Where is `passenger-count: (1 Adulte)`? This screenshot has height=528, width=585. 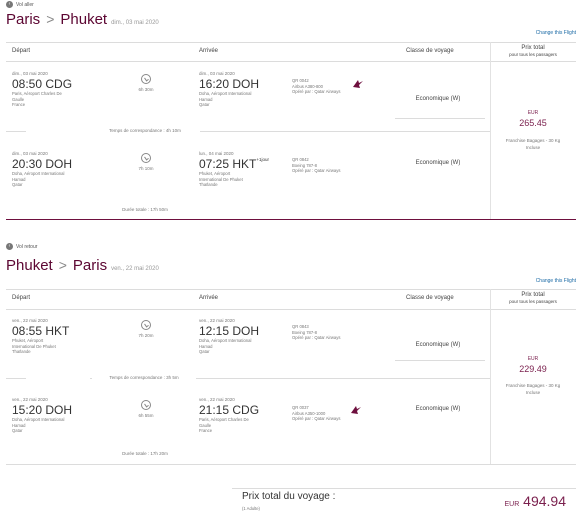
passenger-count: (1 Adulte) is located at coordinates (251, 508).